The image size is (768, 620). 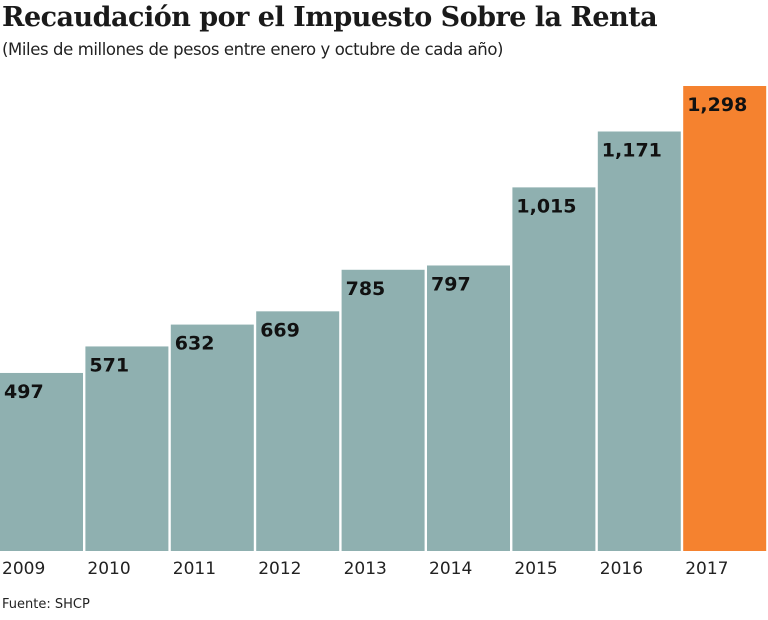 I want to click on bar-2017, so click(x=725, y=318).